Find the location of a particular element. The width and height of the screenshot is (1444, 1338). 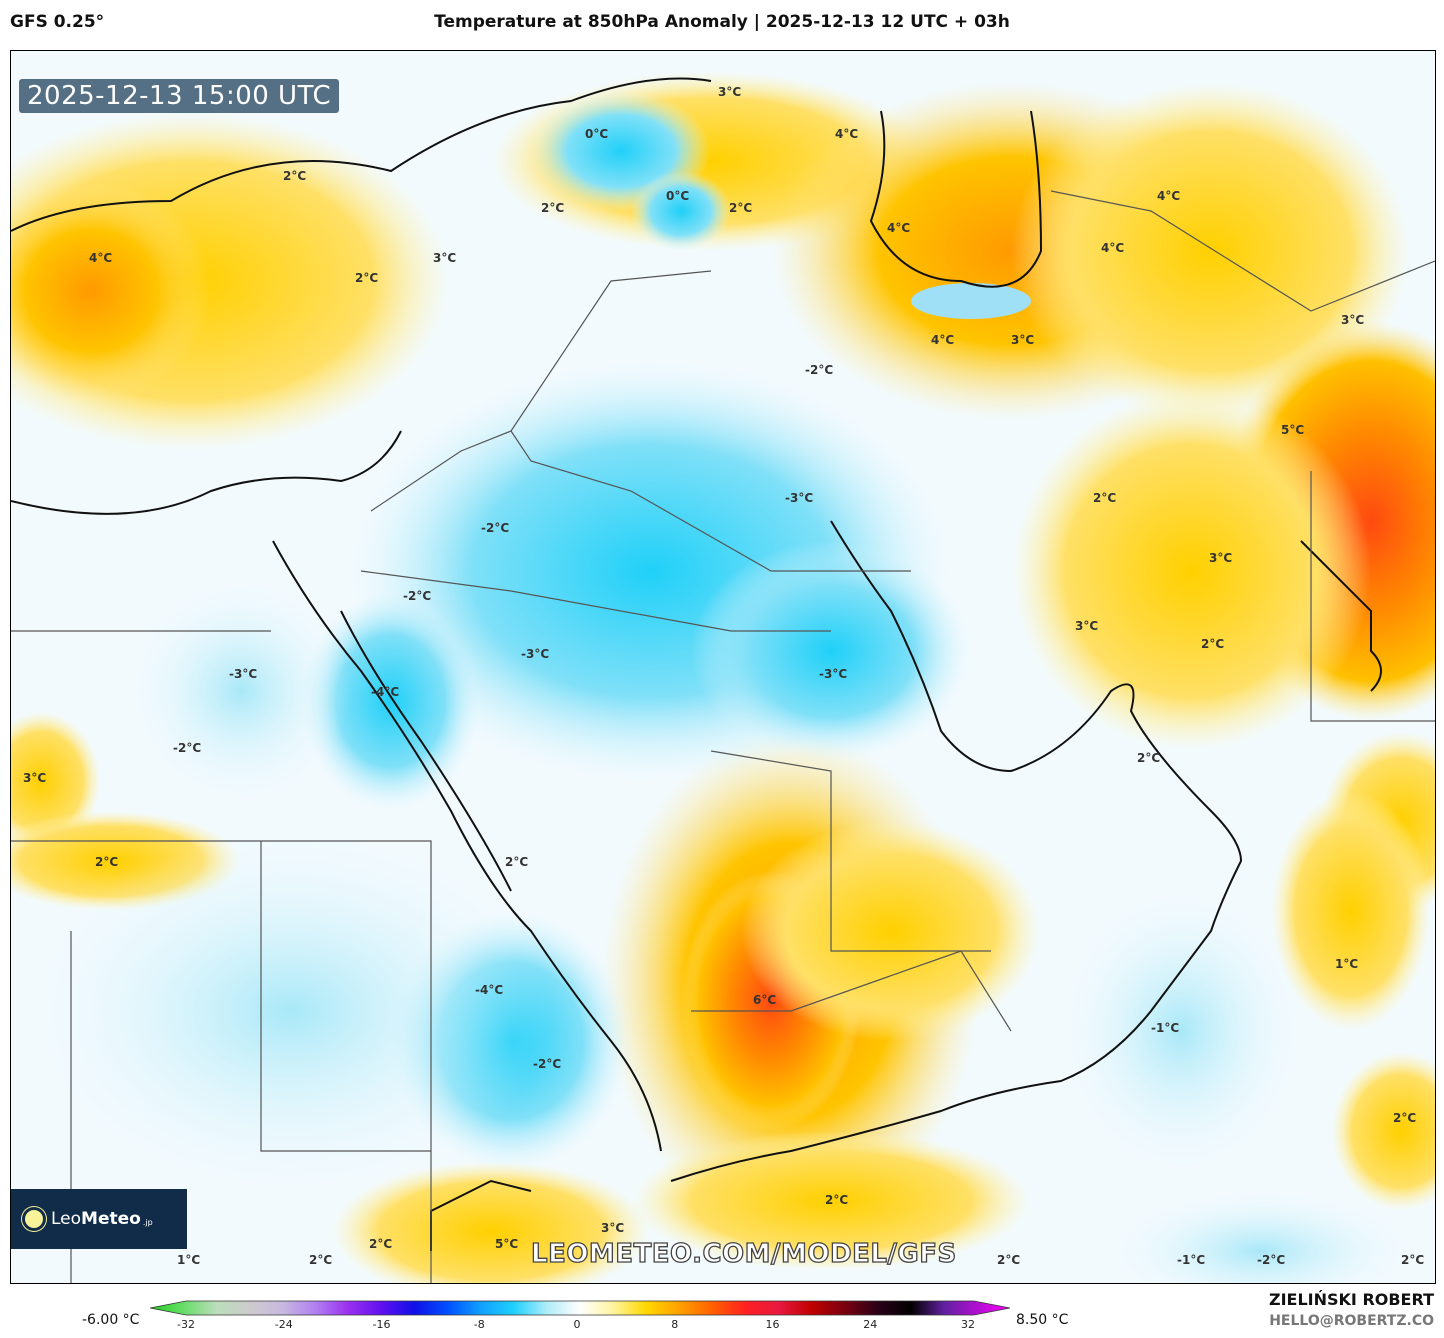

colorbar is located at coordinates (580, 1308).